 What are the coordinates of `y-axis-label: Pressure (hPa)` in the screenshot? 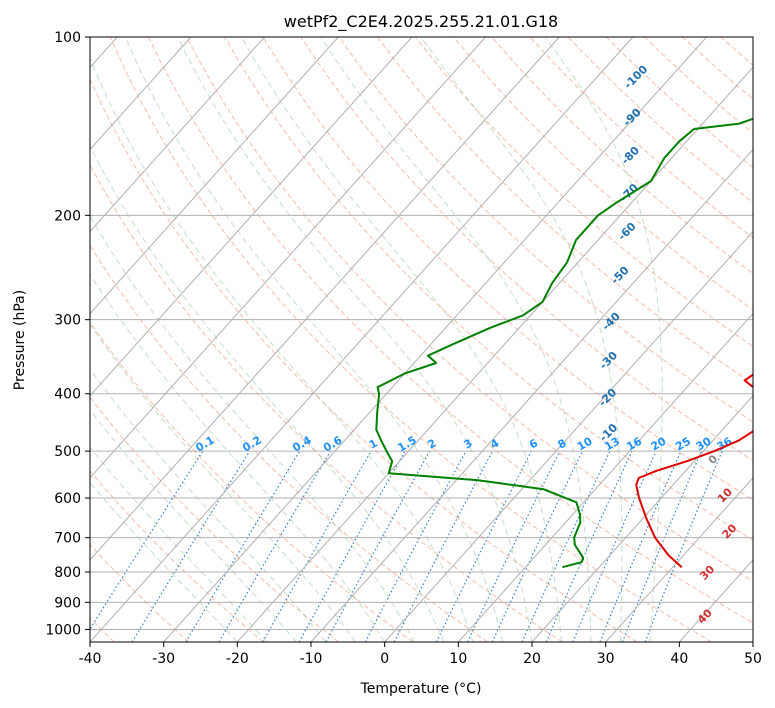 It's located at (20, 340).